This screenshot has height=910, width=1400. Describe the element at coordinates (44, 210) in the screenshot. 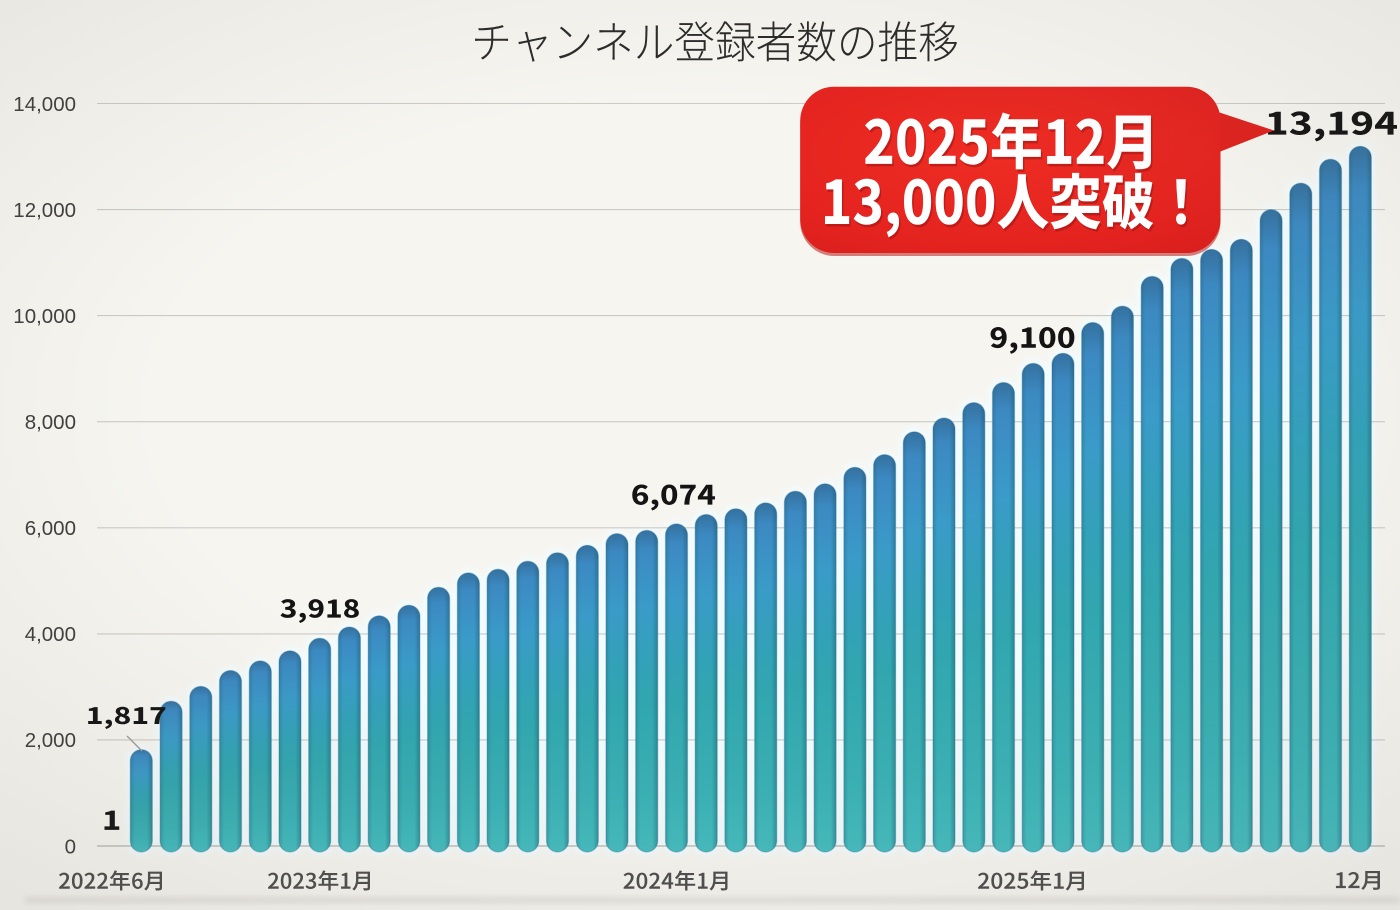

I see `svg-text: 12,000` at that location.